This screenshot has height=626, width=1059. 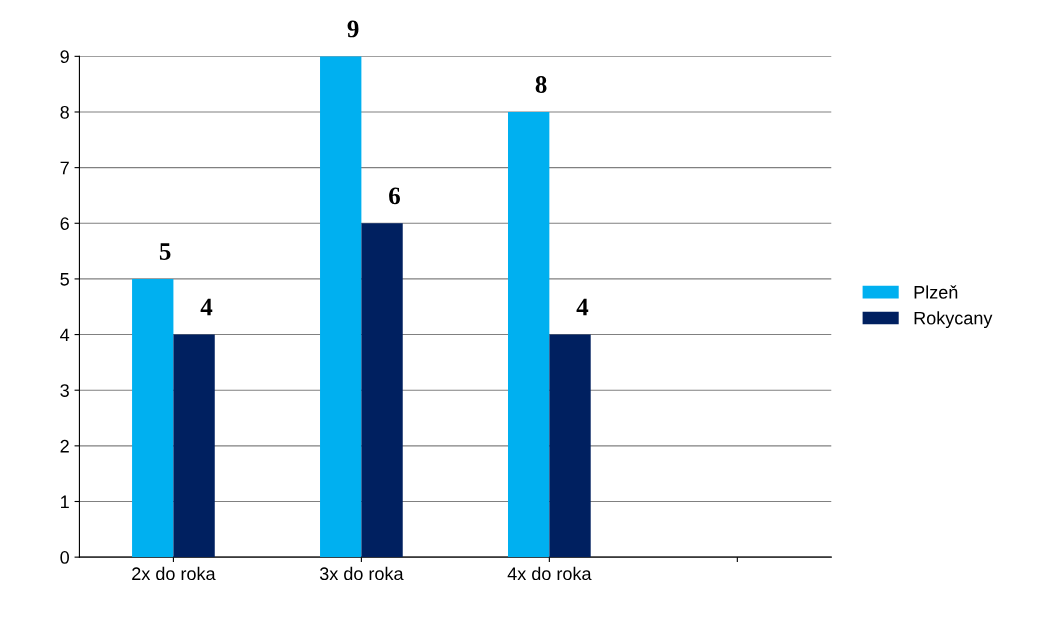 I want to click on data-label: 5, so click(x=165, y=251).